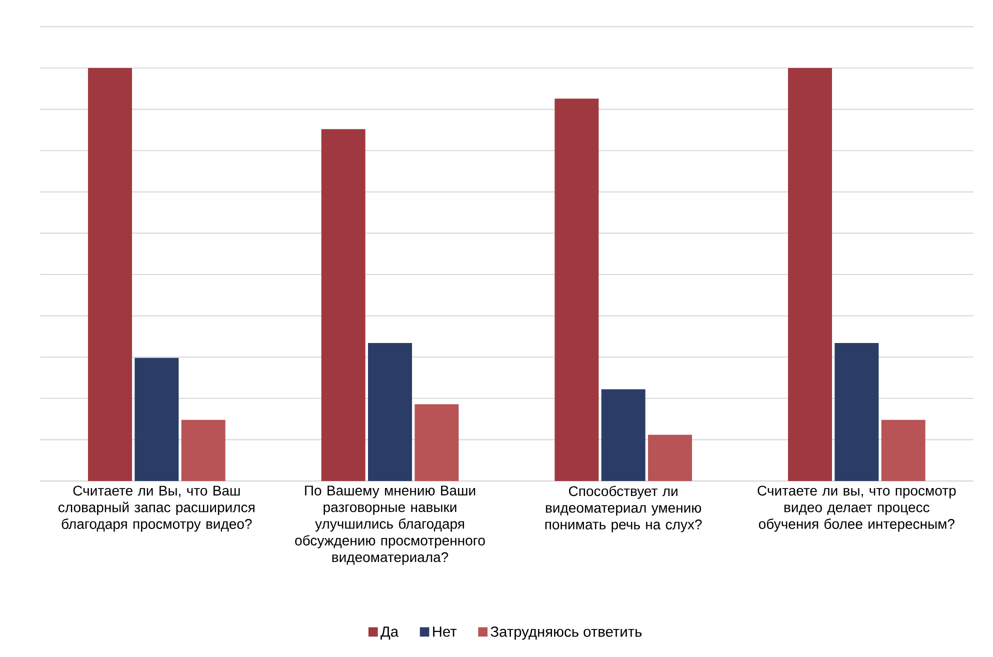 This screenshot has height=657, width=993. I want to click on x-tick-label: Способствует ли видеоматериал умению понимать речь на слух?, so click(623, 509).